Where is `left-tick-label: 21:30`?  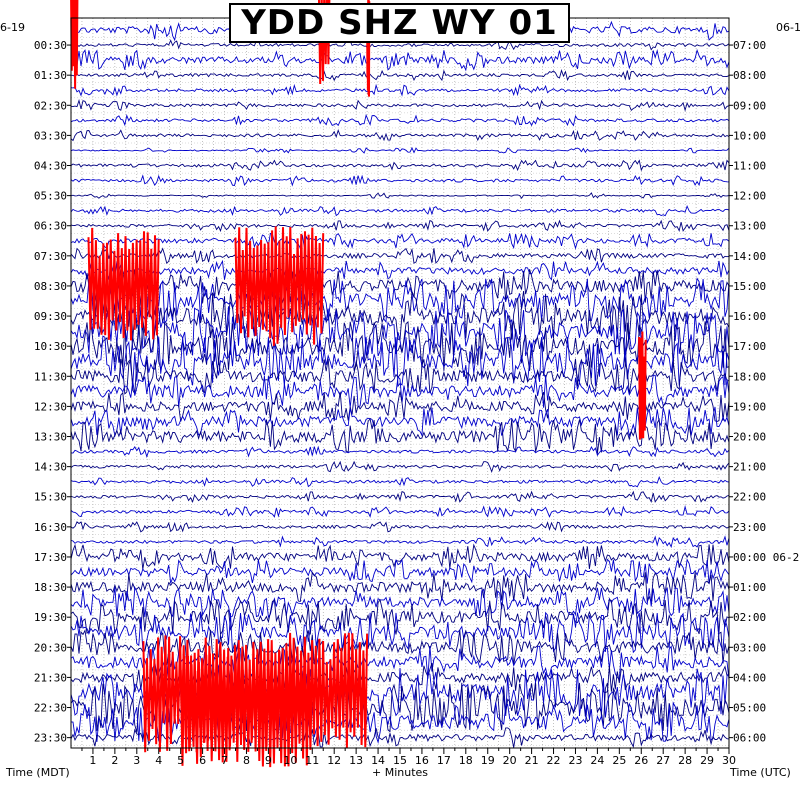
left-tick-label: 21:30 is located at coordinates (50, 677).